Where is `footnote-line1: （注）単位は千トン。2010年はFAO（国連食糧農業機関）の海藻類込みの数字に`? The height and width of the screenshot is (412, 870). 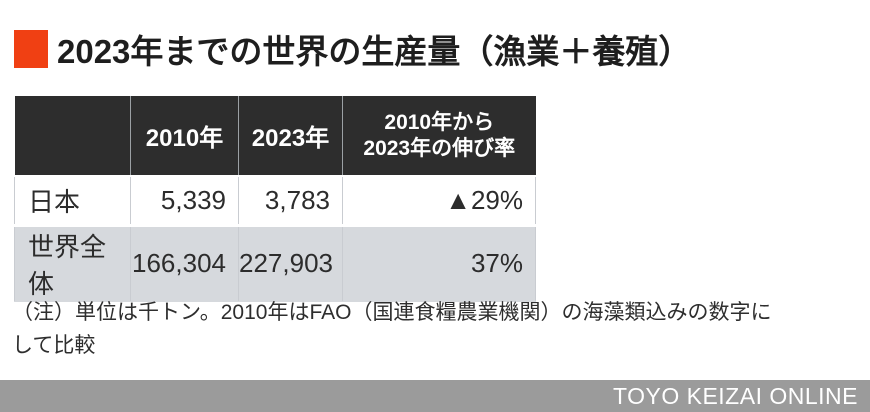
footnote-line1: （注）単位は千トン。2010年はFAO（国連食糧農業機関）の海藻類込みの数字に is located at coordinates (392, 312).